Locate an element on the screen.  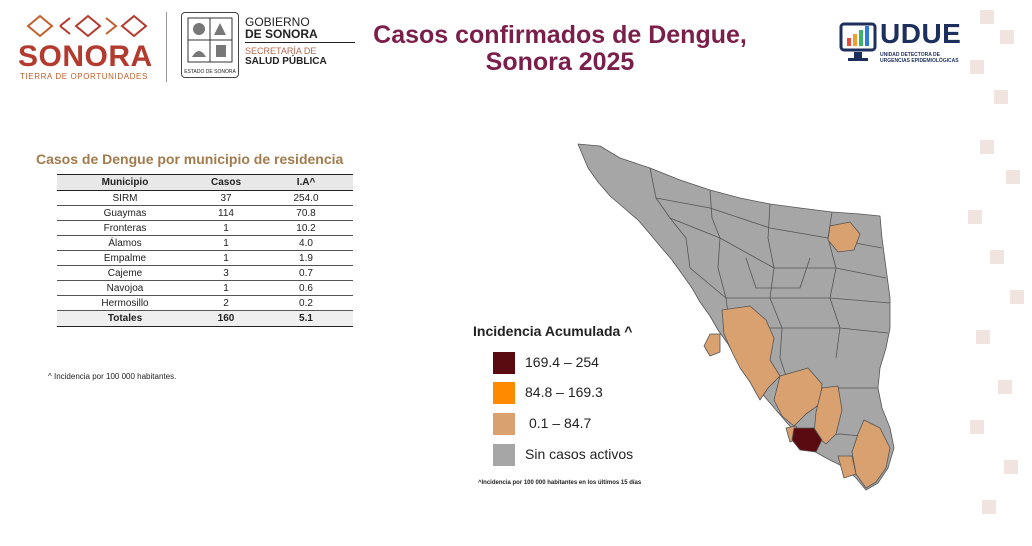
cell-casos: 3 is located at coordinates (226, 273).